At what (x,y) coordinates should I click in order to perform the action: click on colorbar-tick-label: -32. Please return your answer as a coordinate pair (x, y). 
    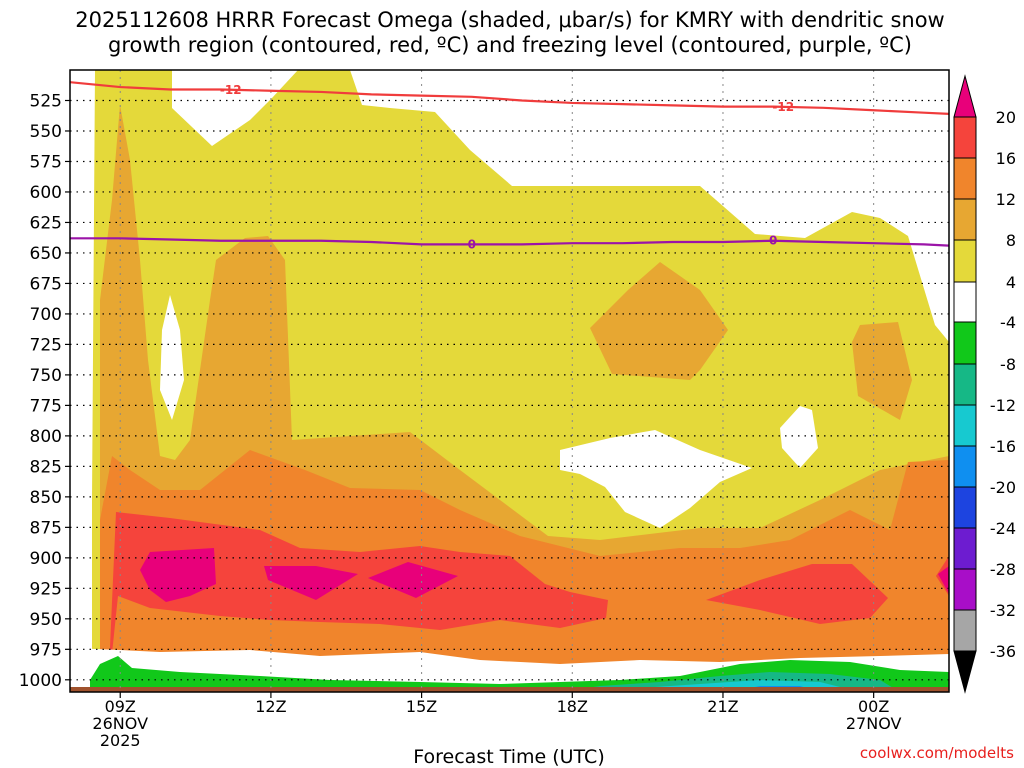
    Looking at the image, I should click on (1003, 610).